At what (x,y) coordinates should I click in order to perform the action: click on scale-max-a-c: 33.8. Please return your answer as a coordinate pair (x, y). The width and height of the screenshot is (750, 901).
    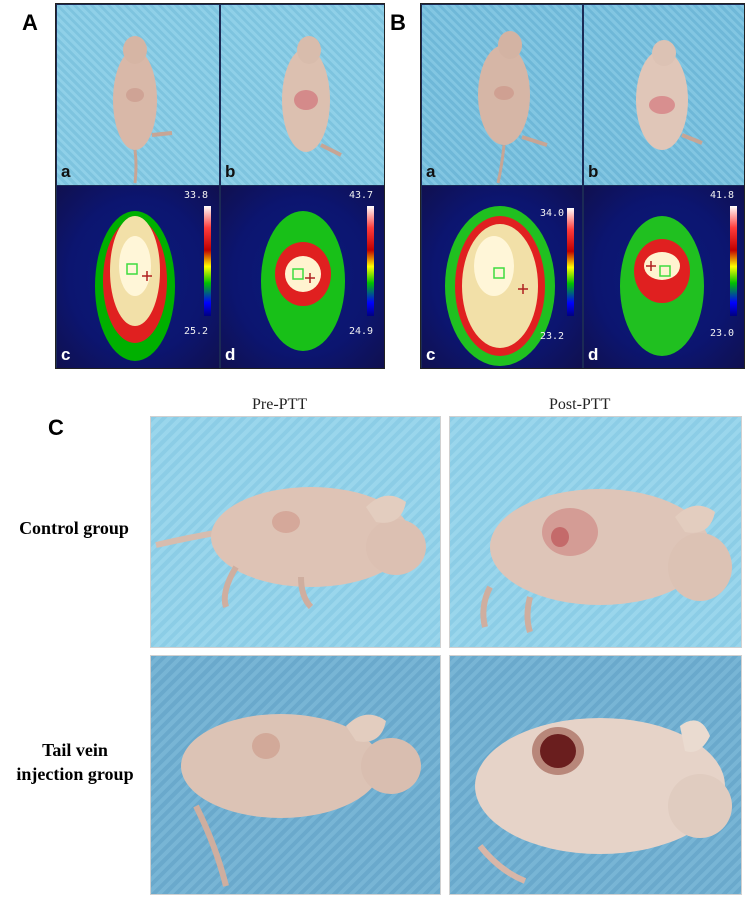
    Looking at the image, I should click on (196, 195).